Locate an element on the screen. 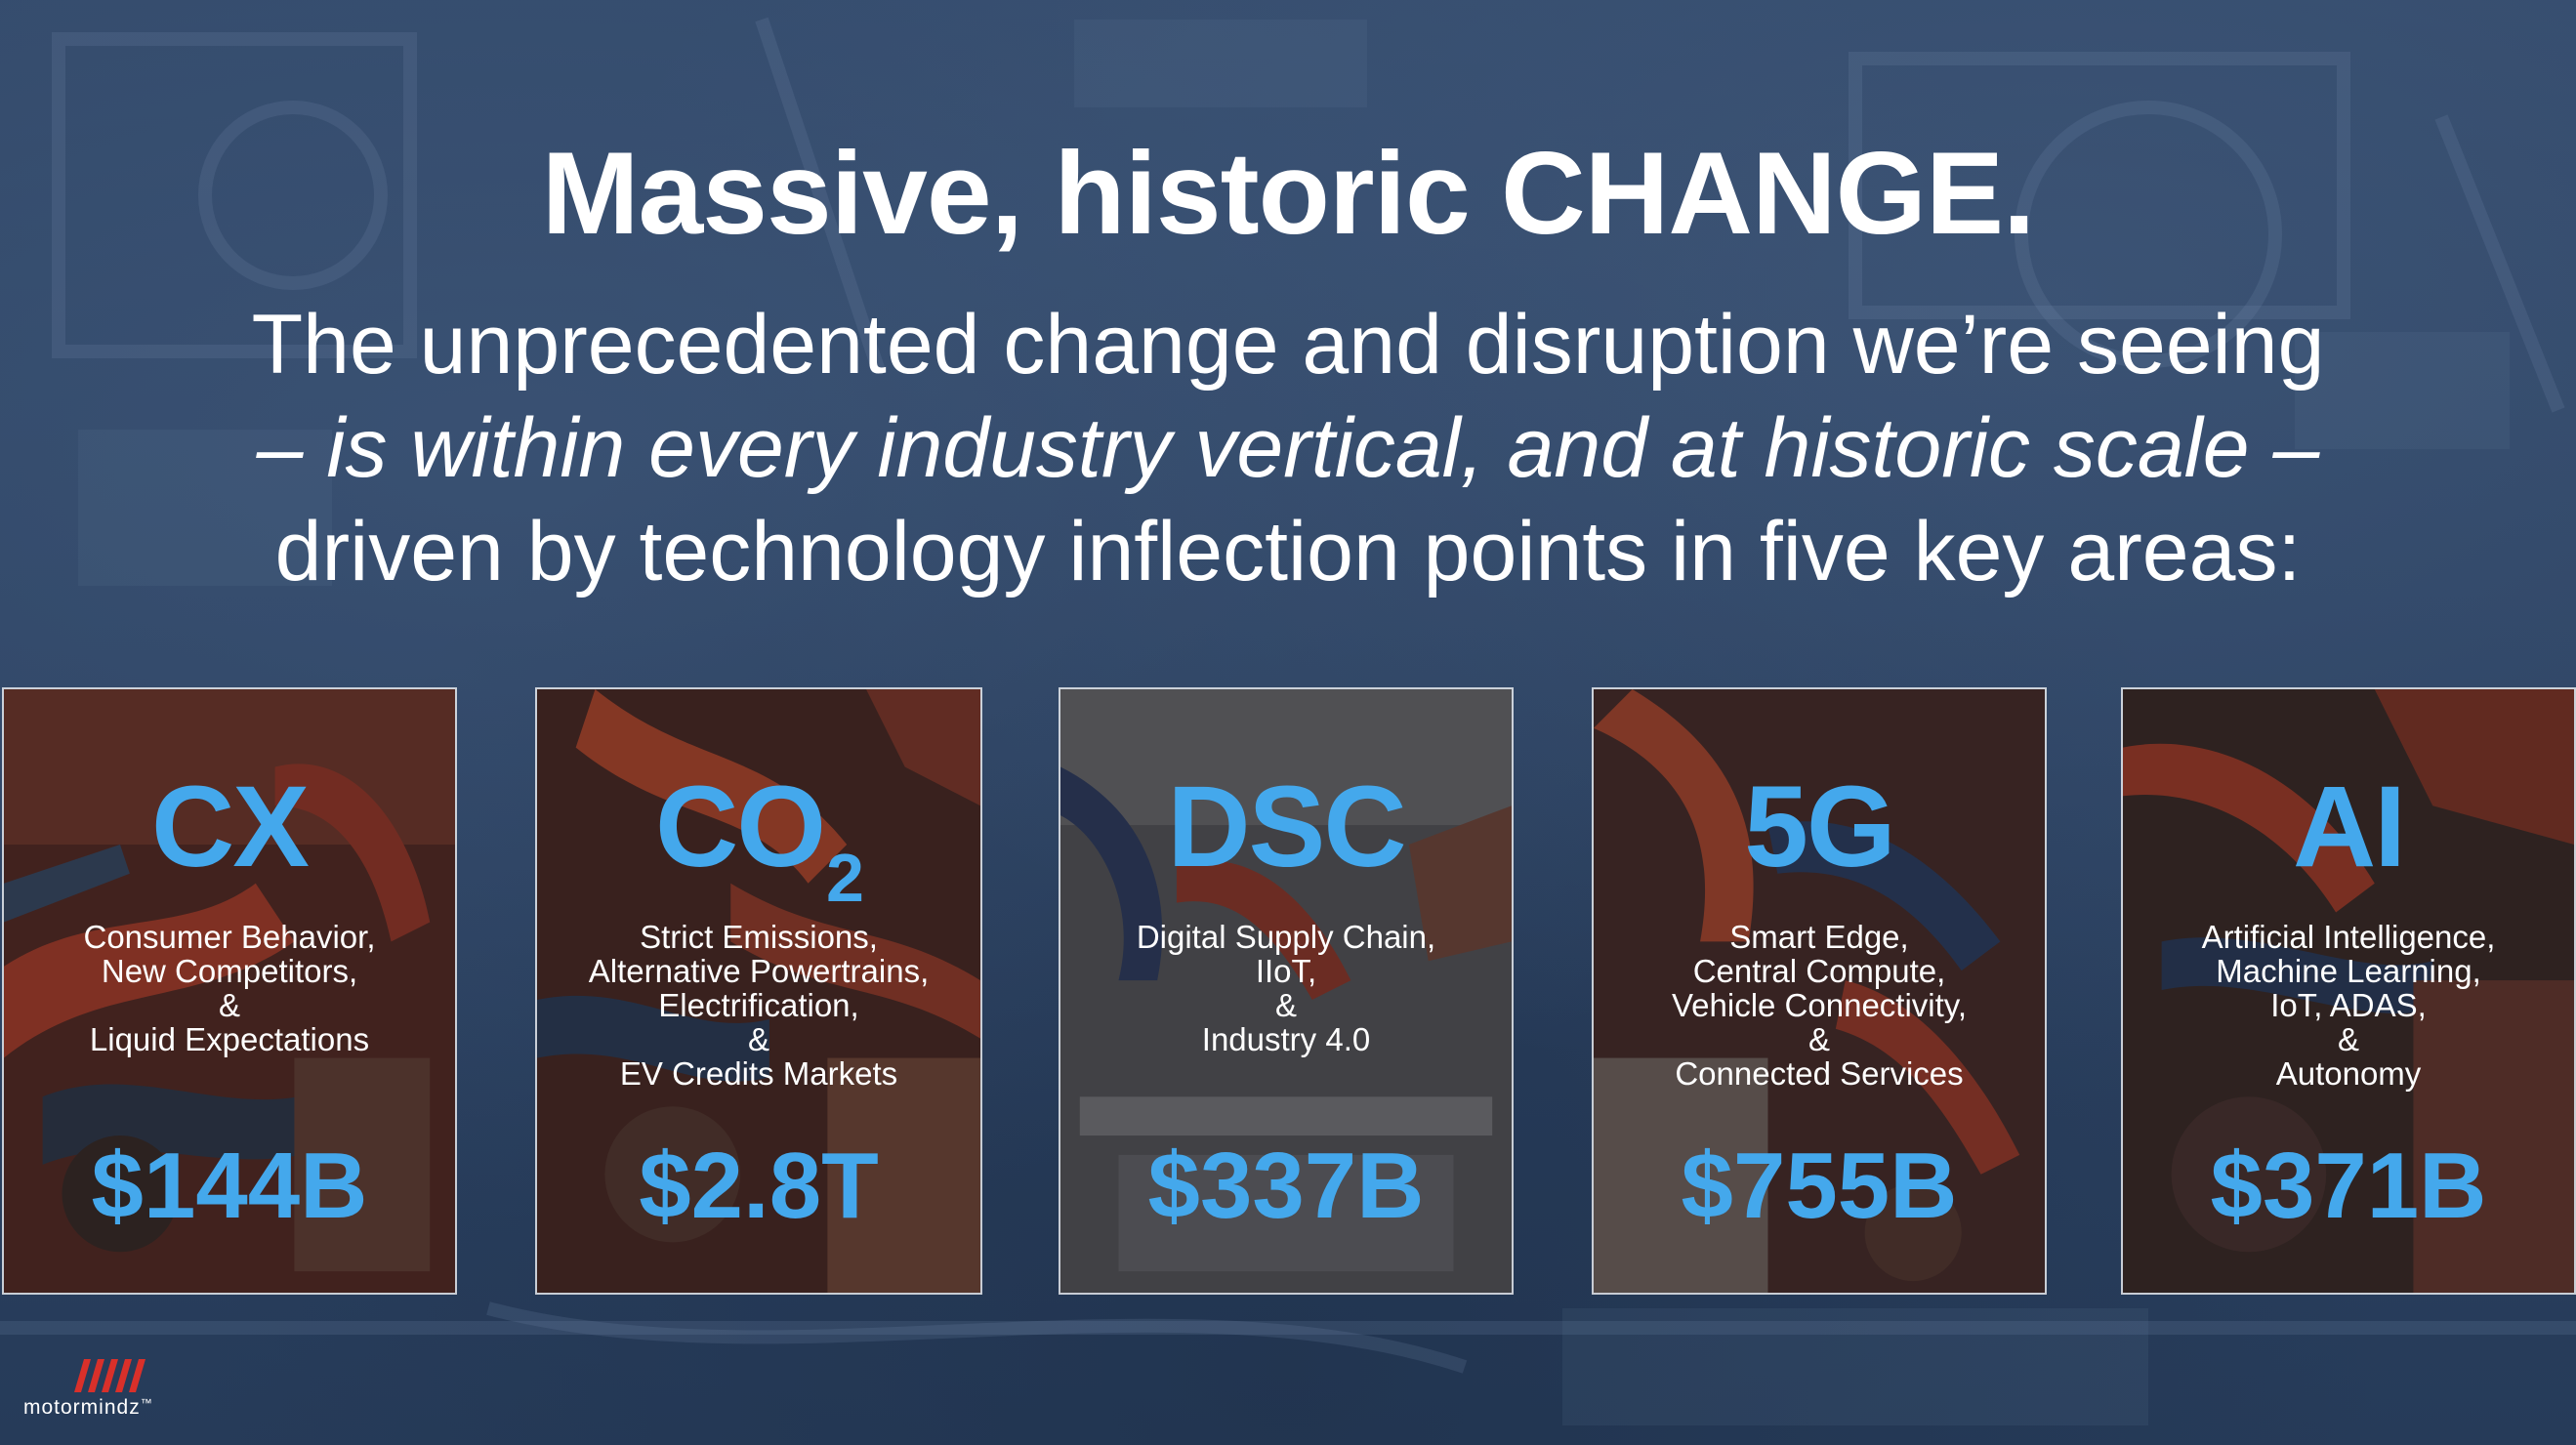  card-code: CO2 is located at coordinates (759, 839).